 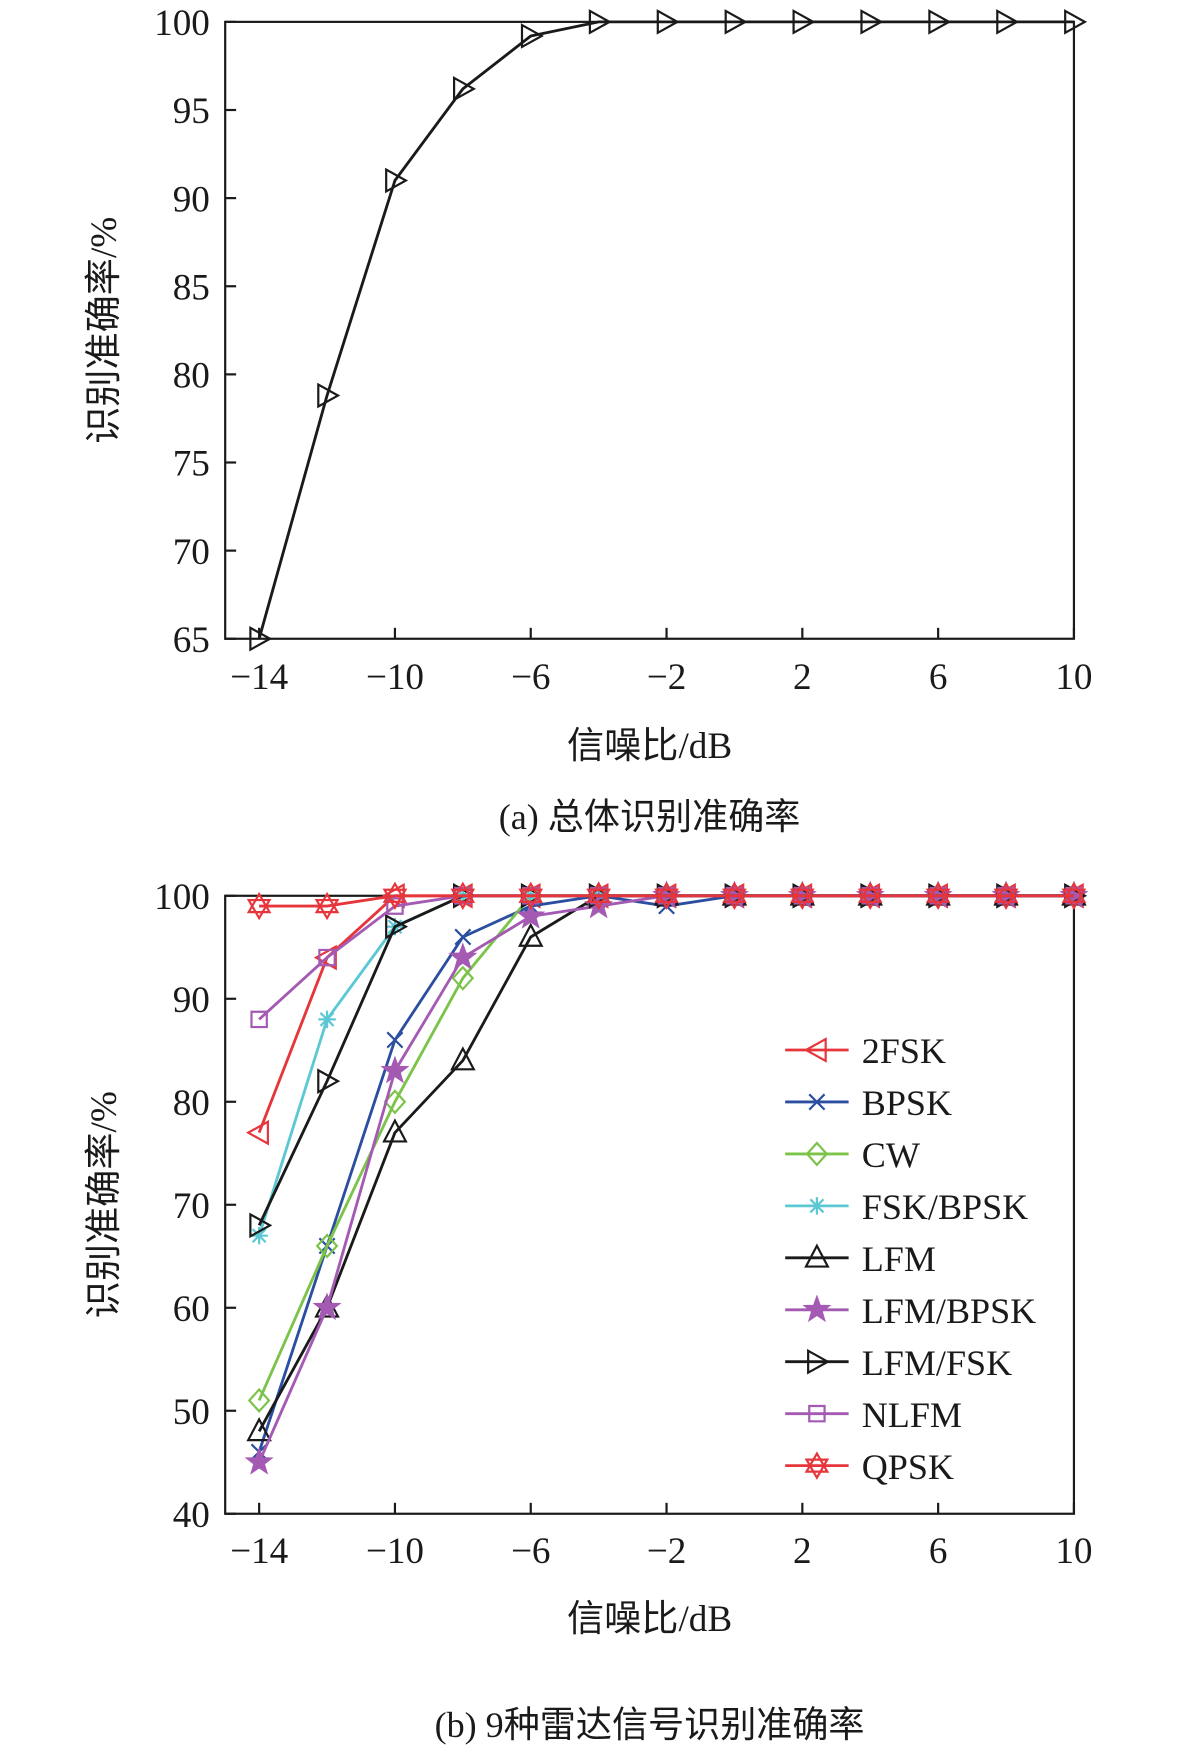 What do you see at coordinates (868, 1103) in the screenshot?
I see `legend-entry-bpsk: BPSK` at bounding box center [868, 1103].